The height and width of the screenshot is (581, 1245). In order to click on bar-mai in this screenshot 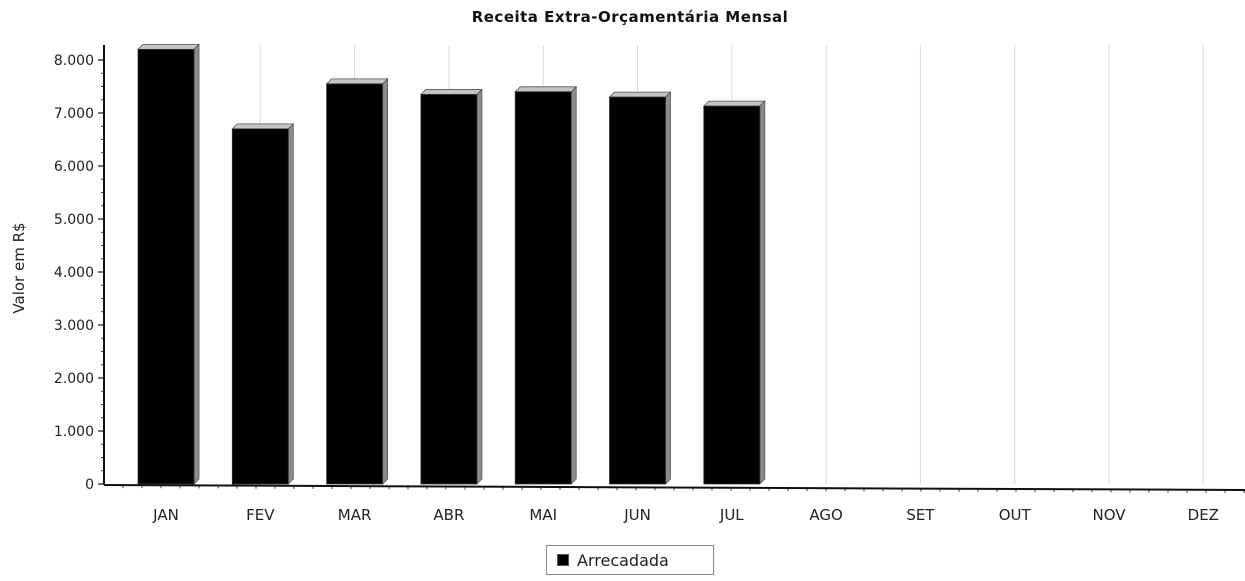, I will do `click(543, 288)`.